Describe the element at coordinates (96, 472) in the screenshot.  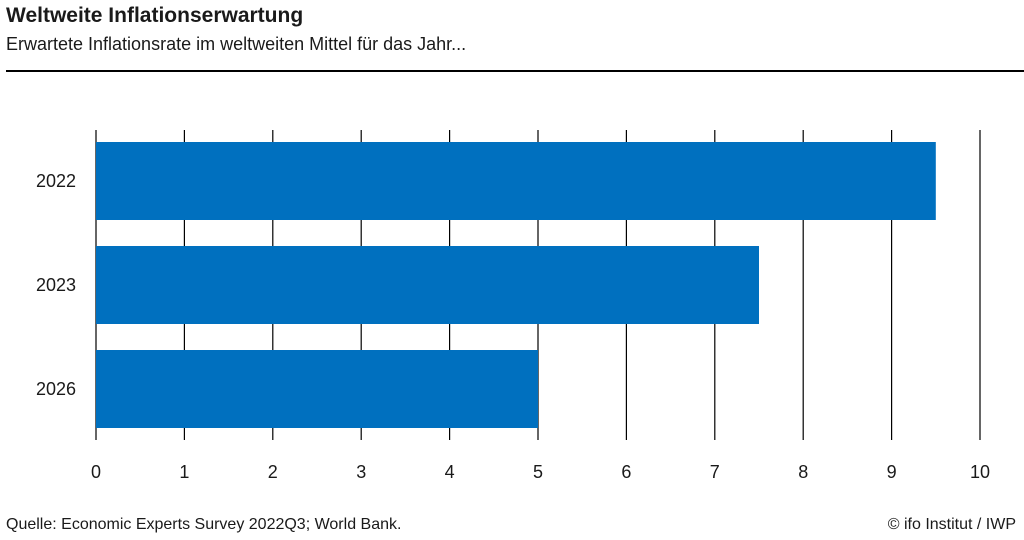
I see `x-tick-label: 0` at that location.